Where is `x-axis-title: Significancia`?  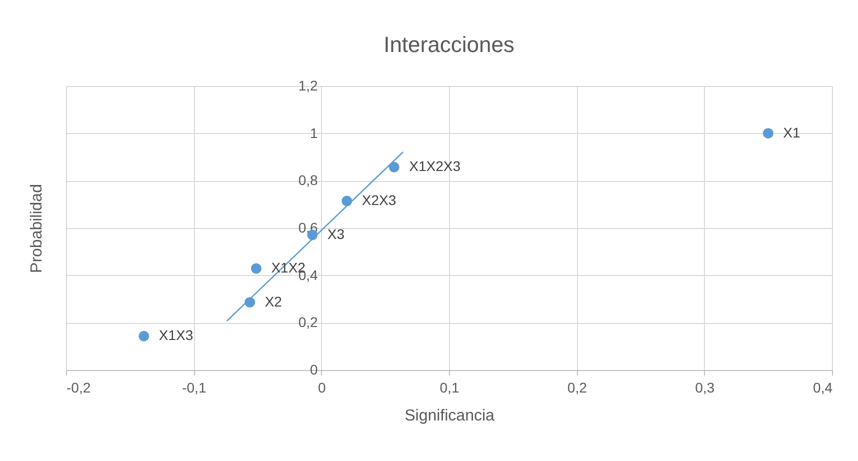 x-axis-title: Significancia is located at coordinates (449, 416).